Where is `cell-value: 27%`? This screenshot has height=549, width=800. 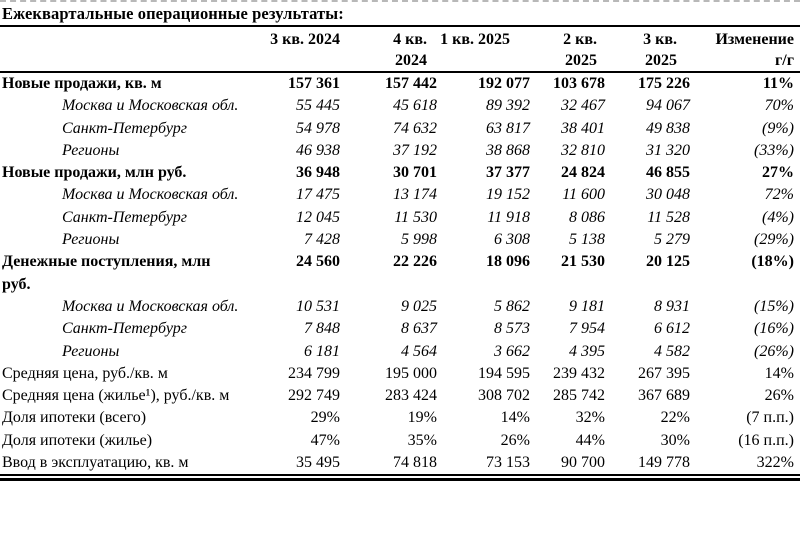
cell-value: 27% is located at coordinates (778, 173).